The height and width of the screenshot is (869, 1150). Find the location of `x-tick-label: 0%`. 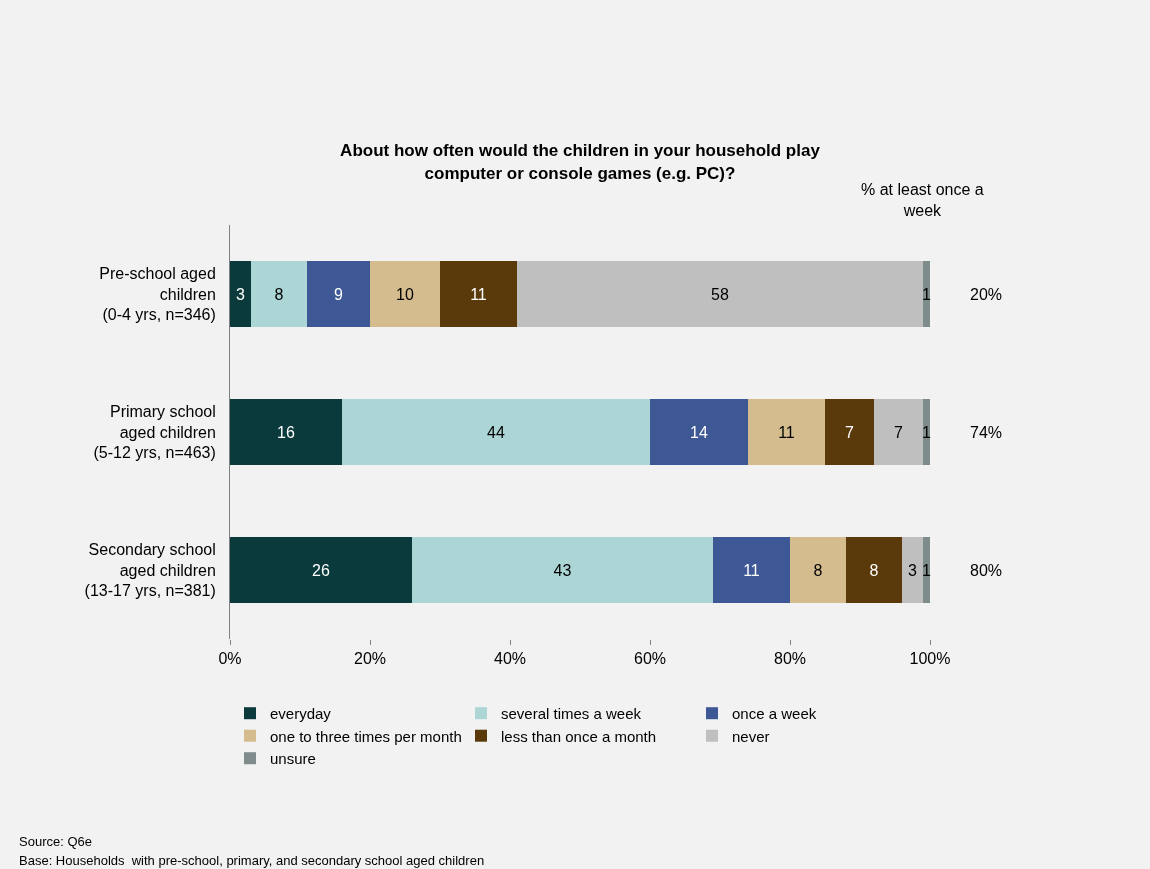

x-tick-label: 0% is located at coordinates (230, 659).